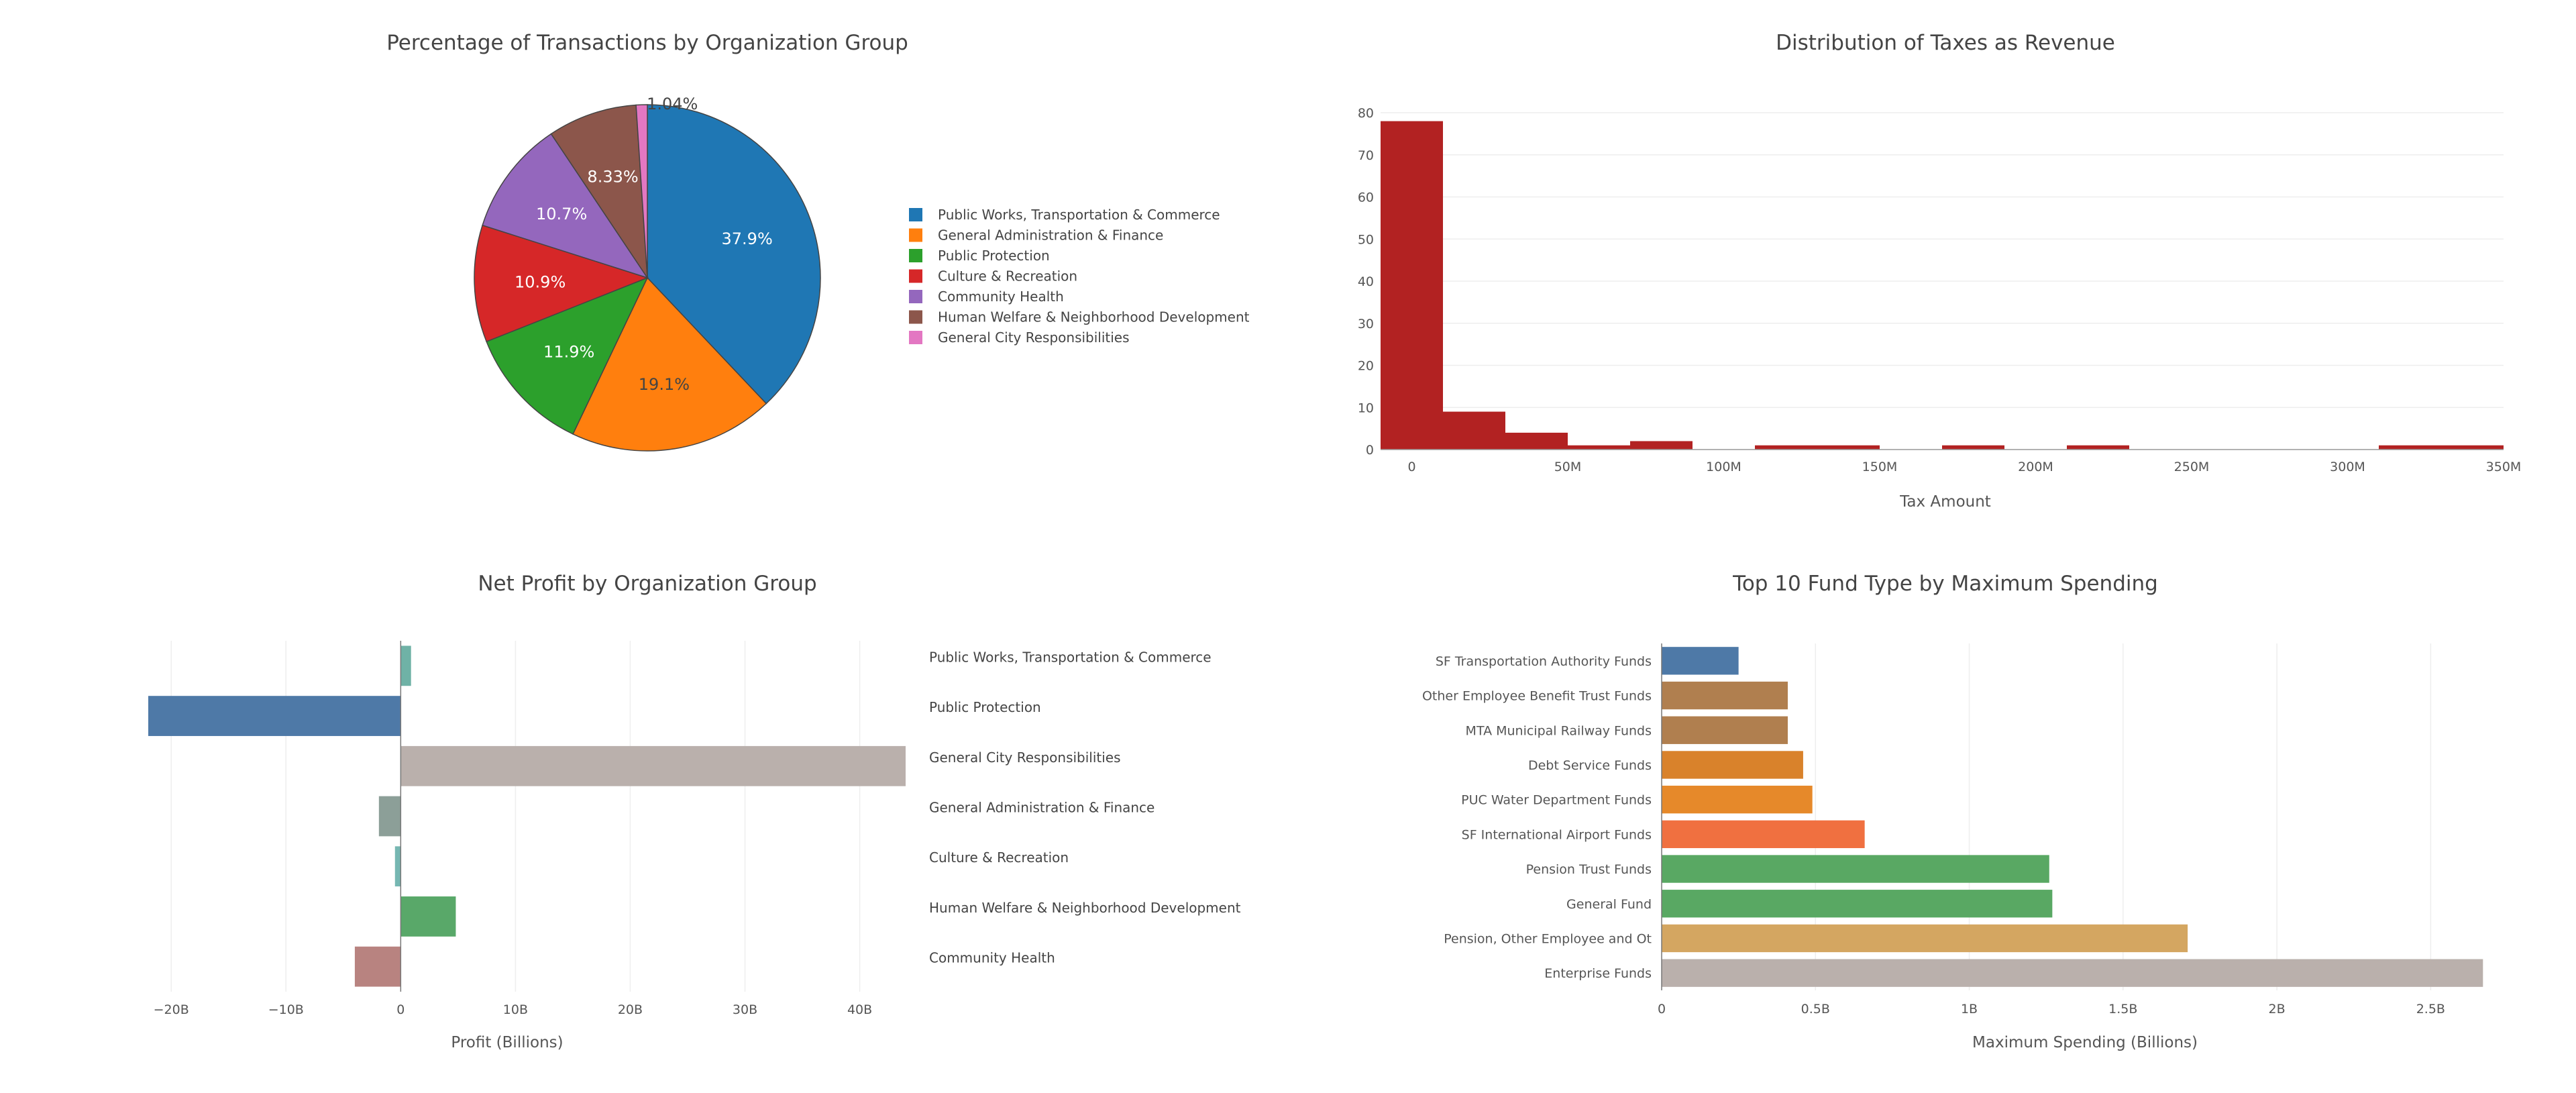 The image size is (2576, 1093). I want to click on histogram-x-tick-label: 350M, so click(2504, 467).